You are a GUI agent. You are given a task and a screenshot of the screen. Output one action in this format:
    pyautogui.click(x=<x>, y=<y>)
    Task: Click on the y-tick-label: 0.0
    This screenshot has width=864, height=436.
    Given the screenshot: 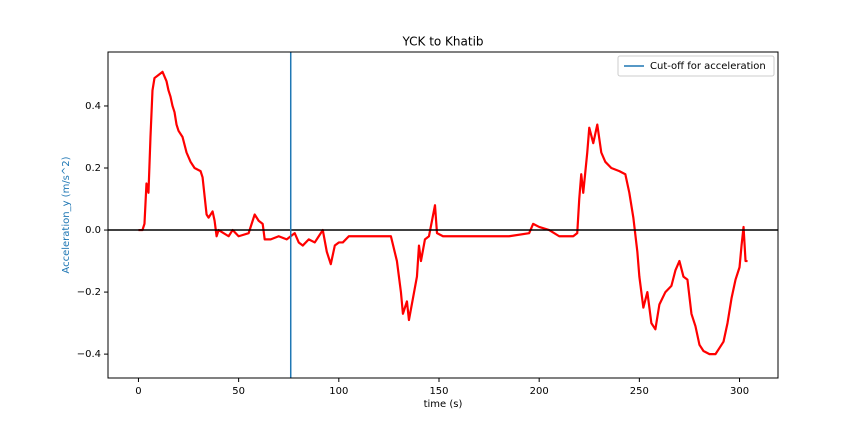 What is the action you would take?
    pyautogui.click(x=93, y=230)
    